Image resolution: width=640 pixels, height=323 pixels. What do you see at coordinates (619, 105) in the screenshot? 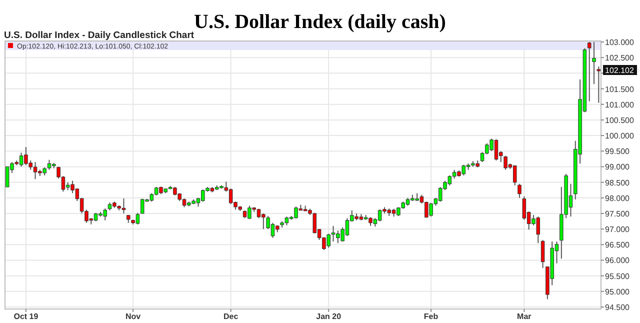
I see `y-tick-label: 101.000` at bounding box center [619, 105].